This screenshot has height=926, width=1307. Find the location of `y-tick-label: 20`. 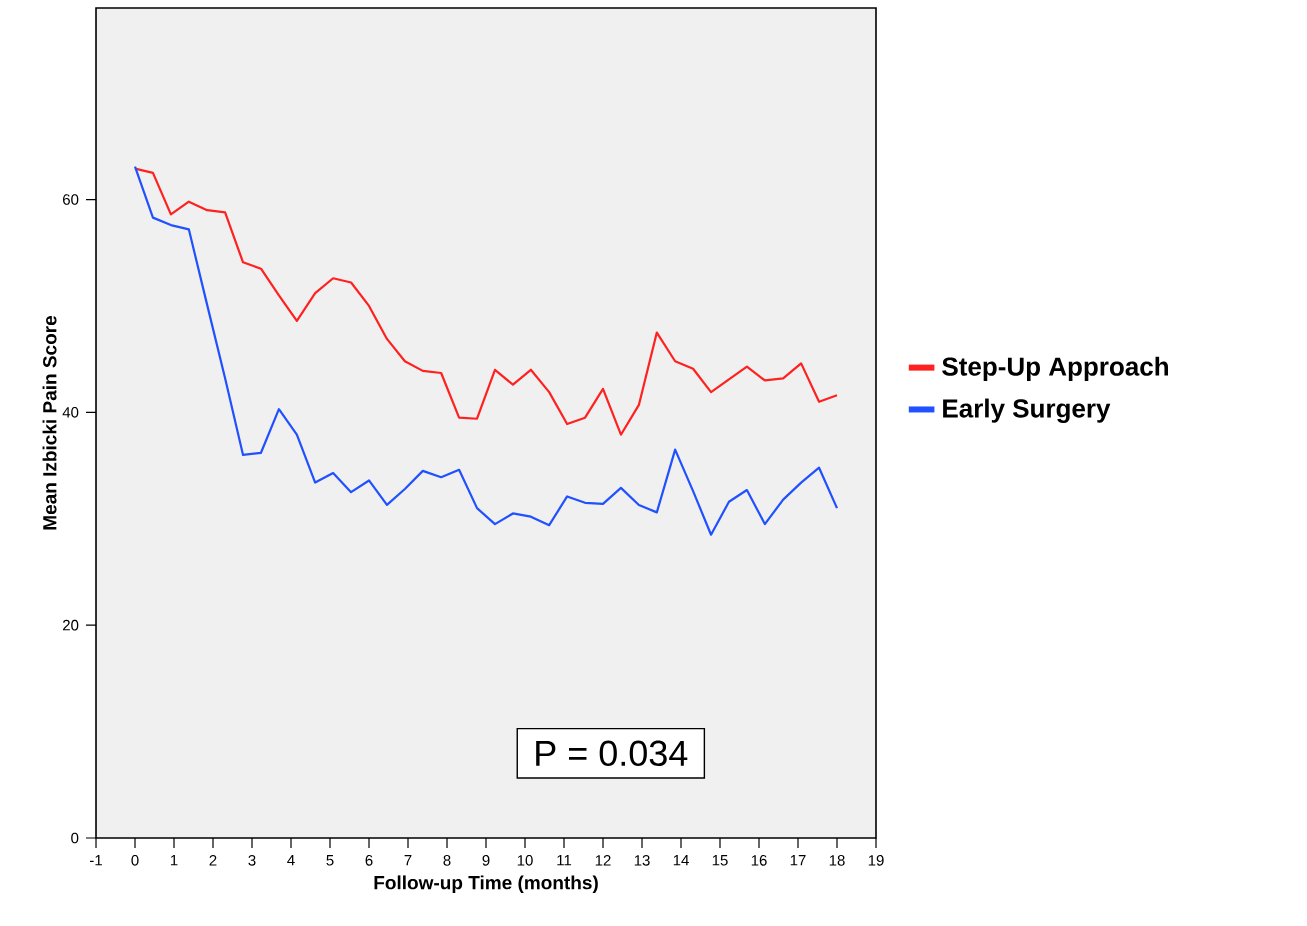

y-tick-label: 20 is located at coordinates (71, 625).